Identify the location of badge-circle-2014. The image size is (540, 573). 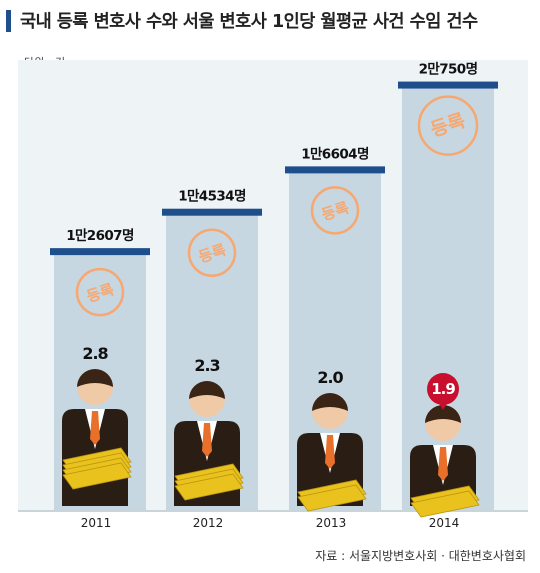
(448, 125).